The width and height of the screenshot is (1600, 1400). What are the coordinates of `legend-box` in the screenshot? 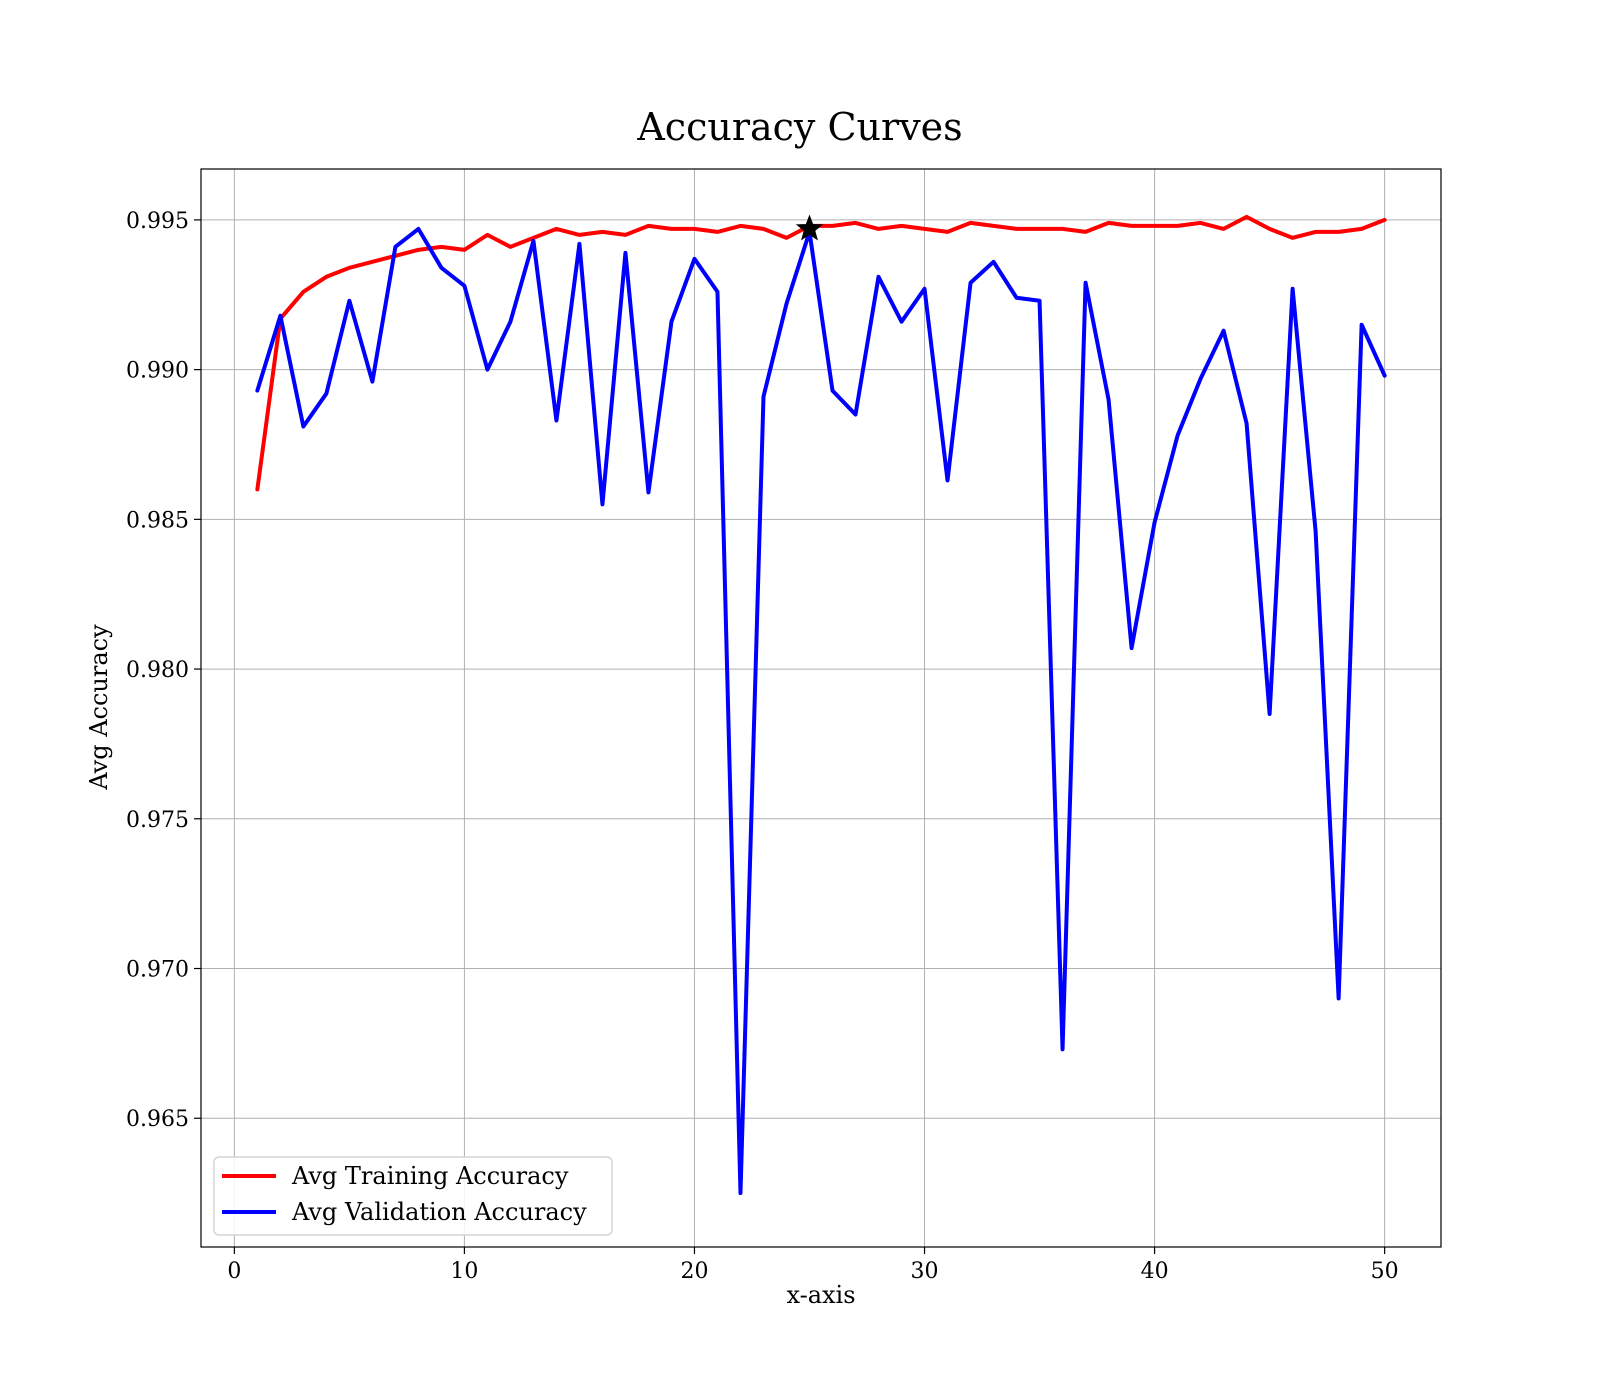 It's located at (413, 1196).